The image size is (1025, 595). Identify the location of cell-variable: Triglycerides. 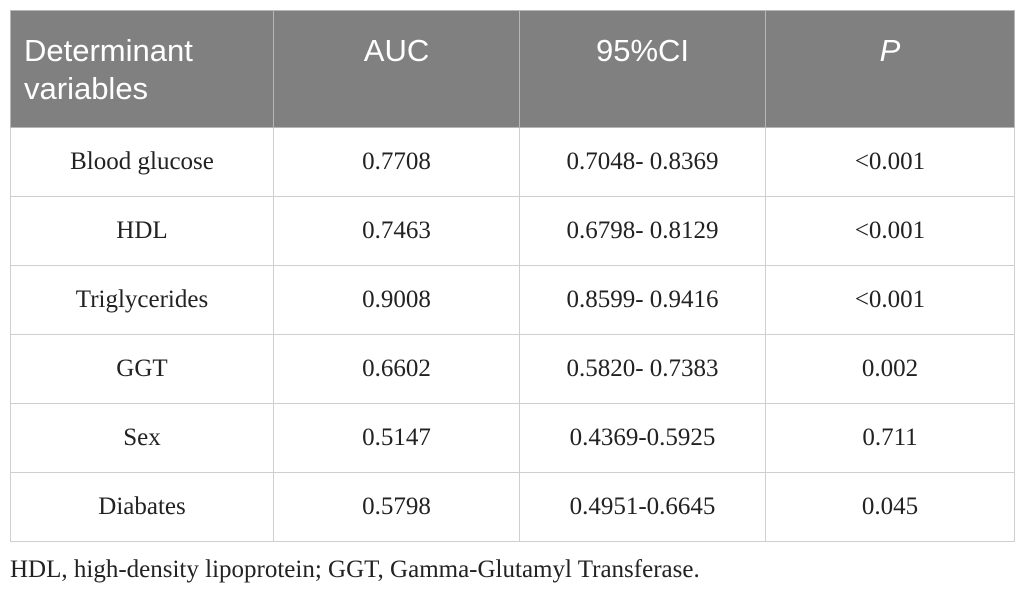
(142, 300).